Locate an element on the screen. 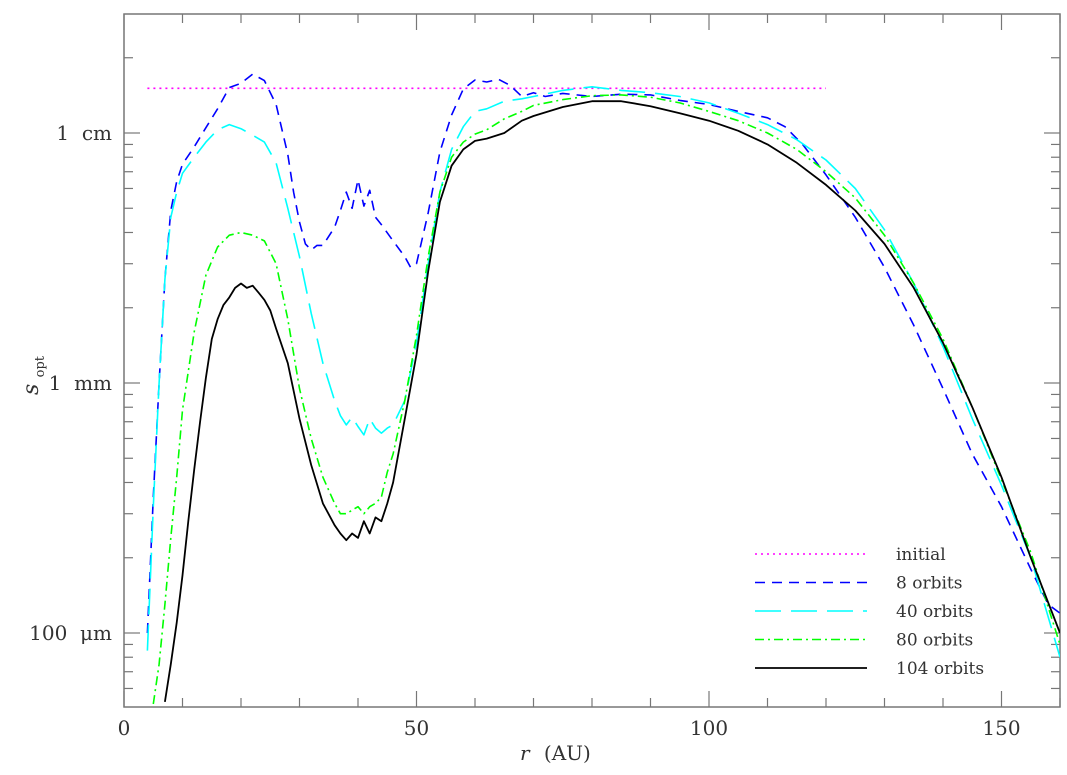 This screenshot has height=775, width=1067. y-axis-variable: s is located at coordinates (31, 389).